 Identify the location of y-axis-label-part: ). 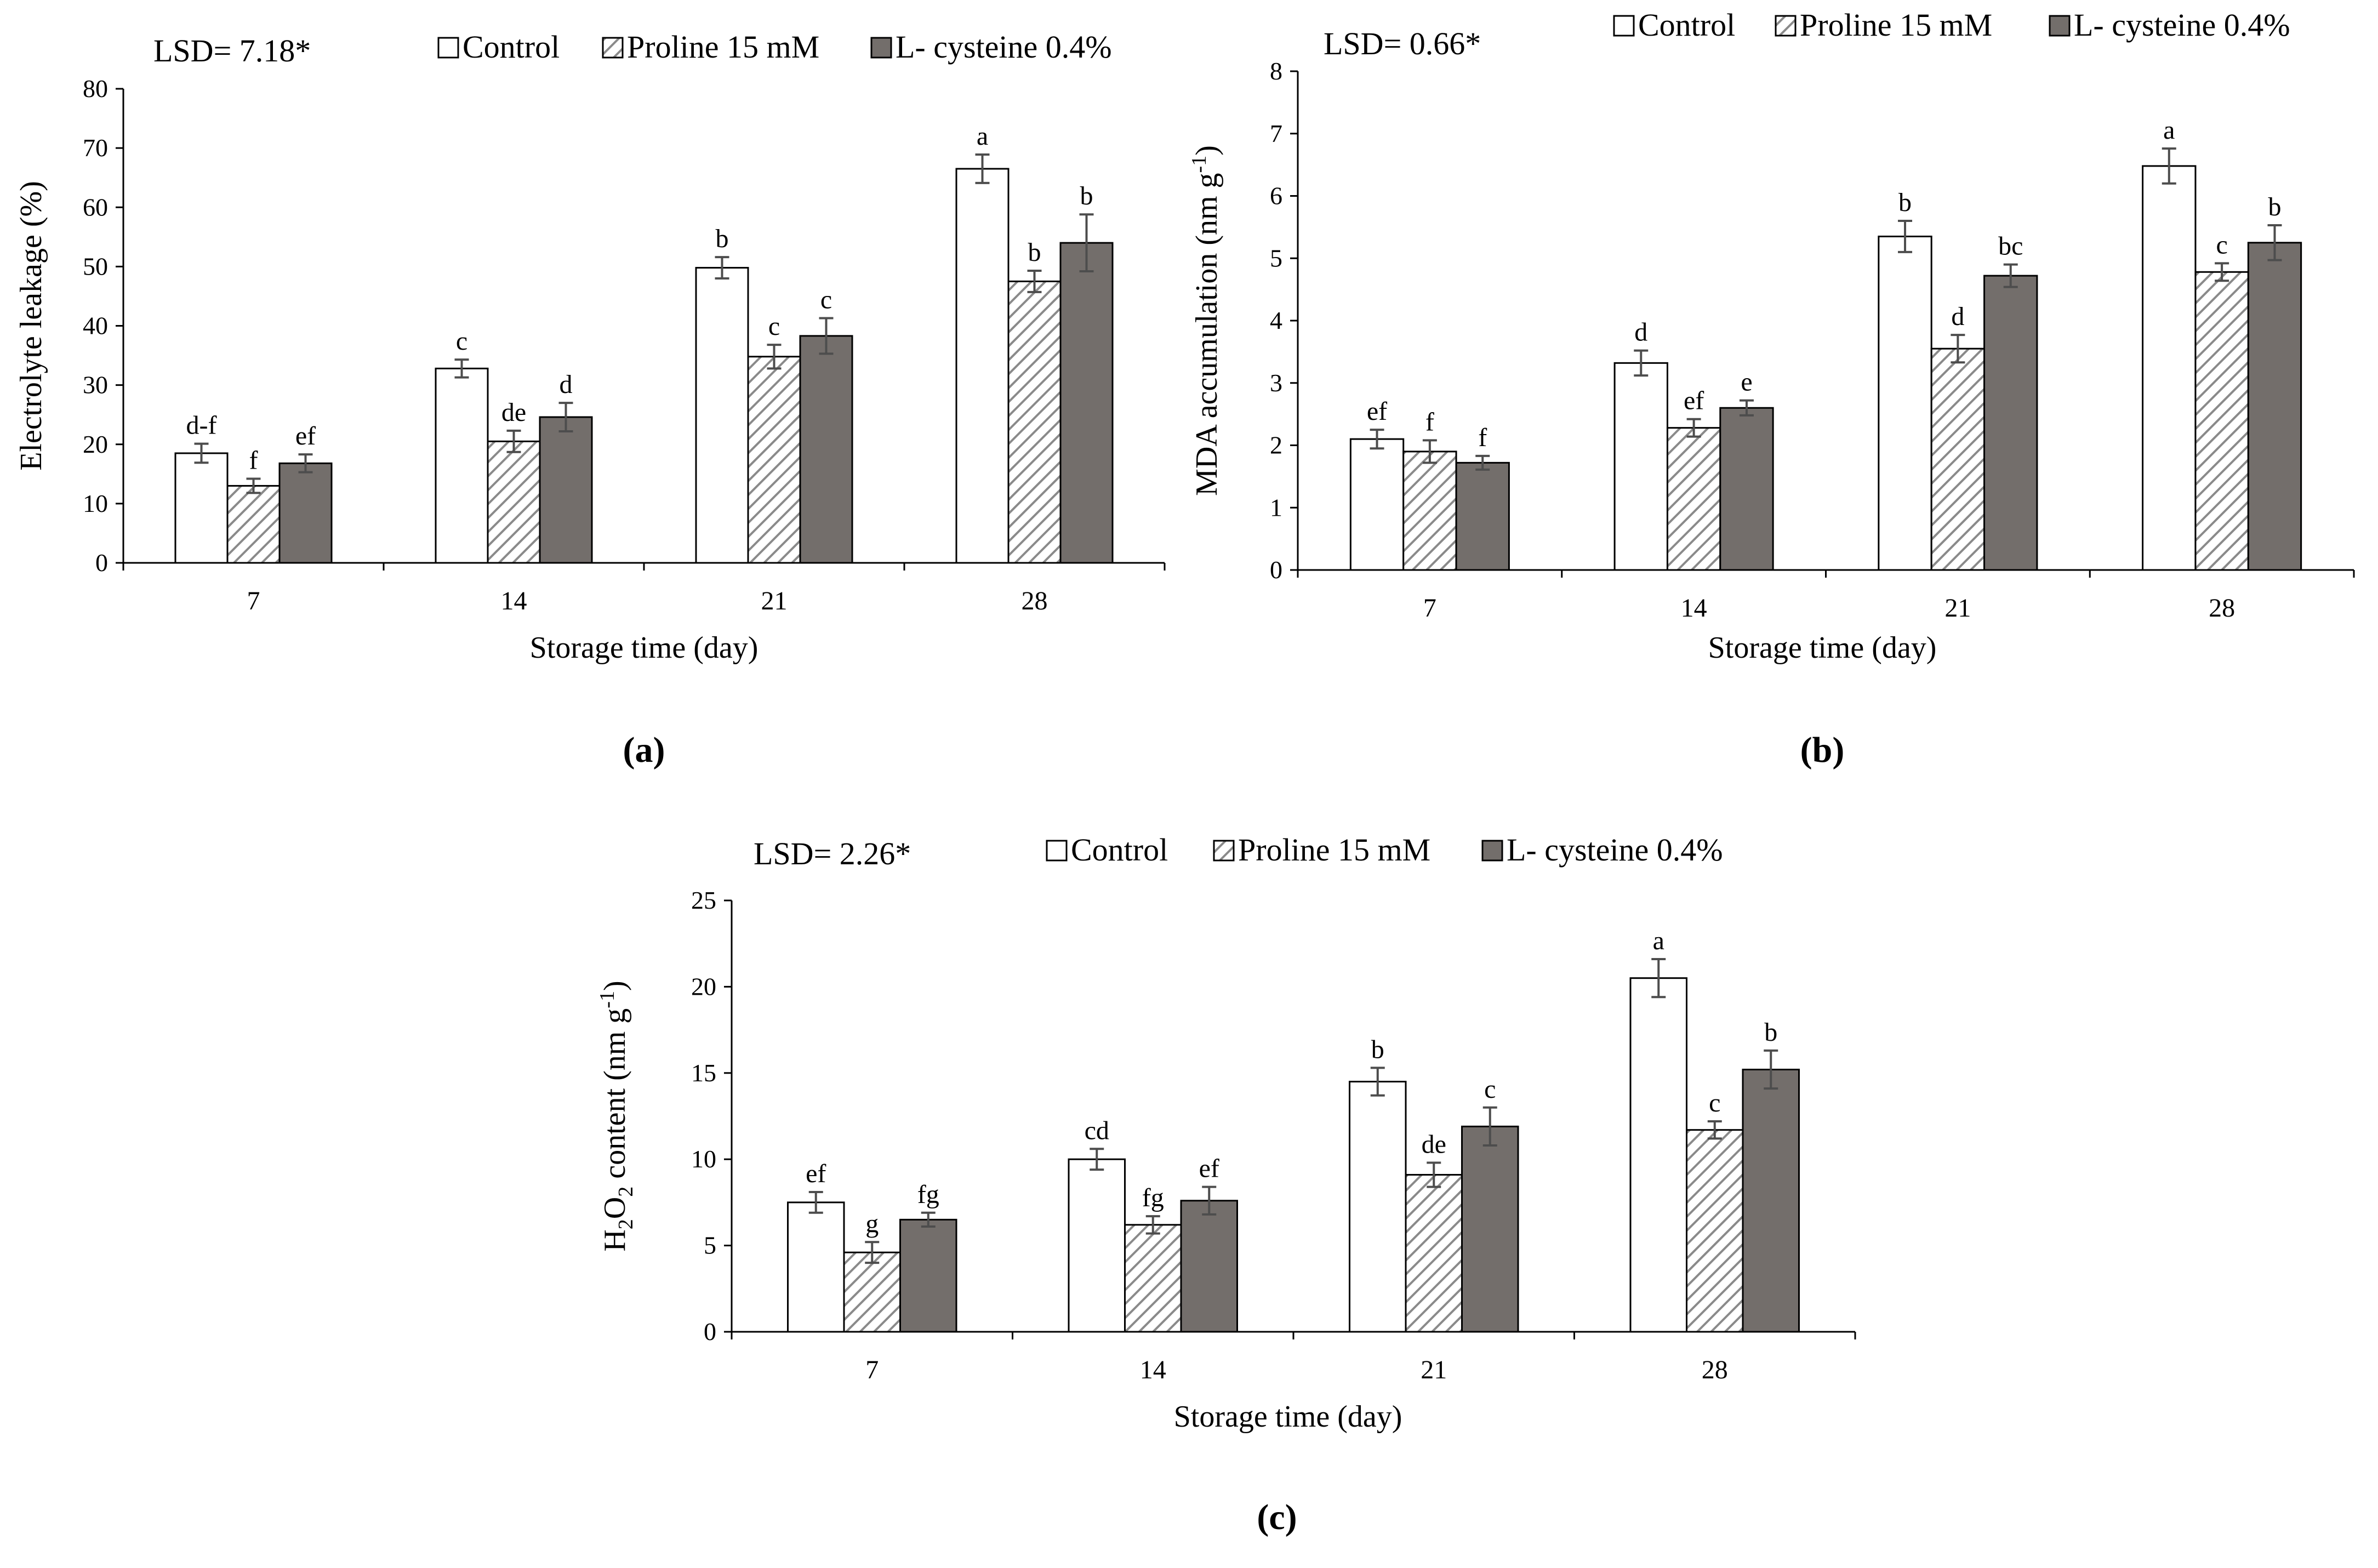
(615, 985).